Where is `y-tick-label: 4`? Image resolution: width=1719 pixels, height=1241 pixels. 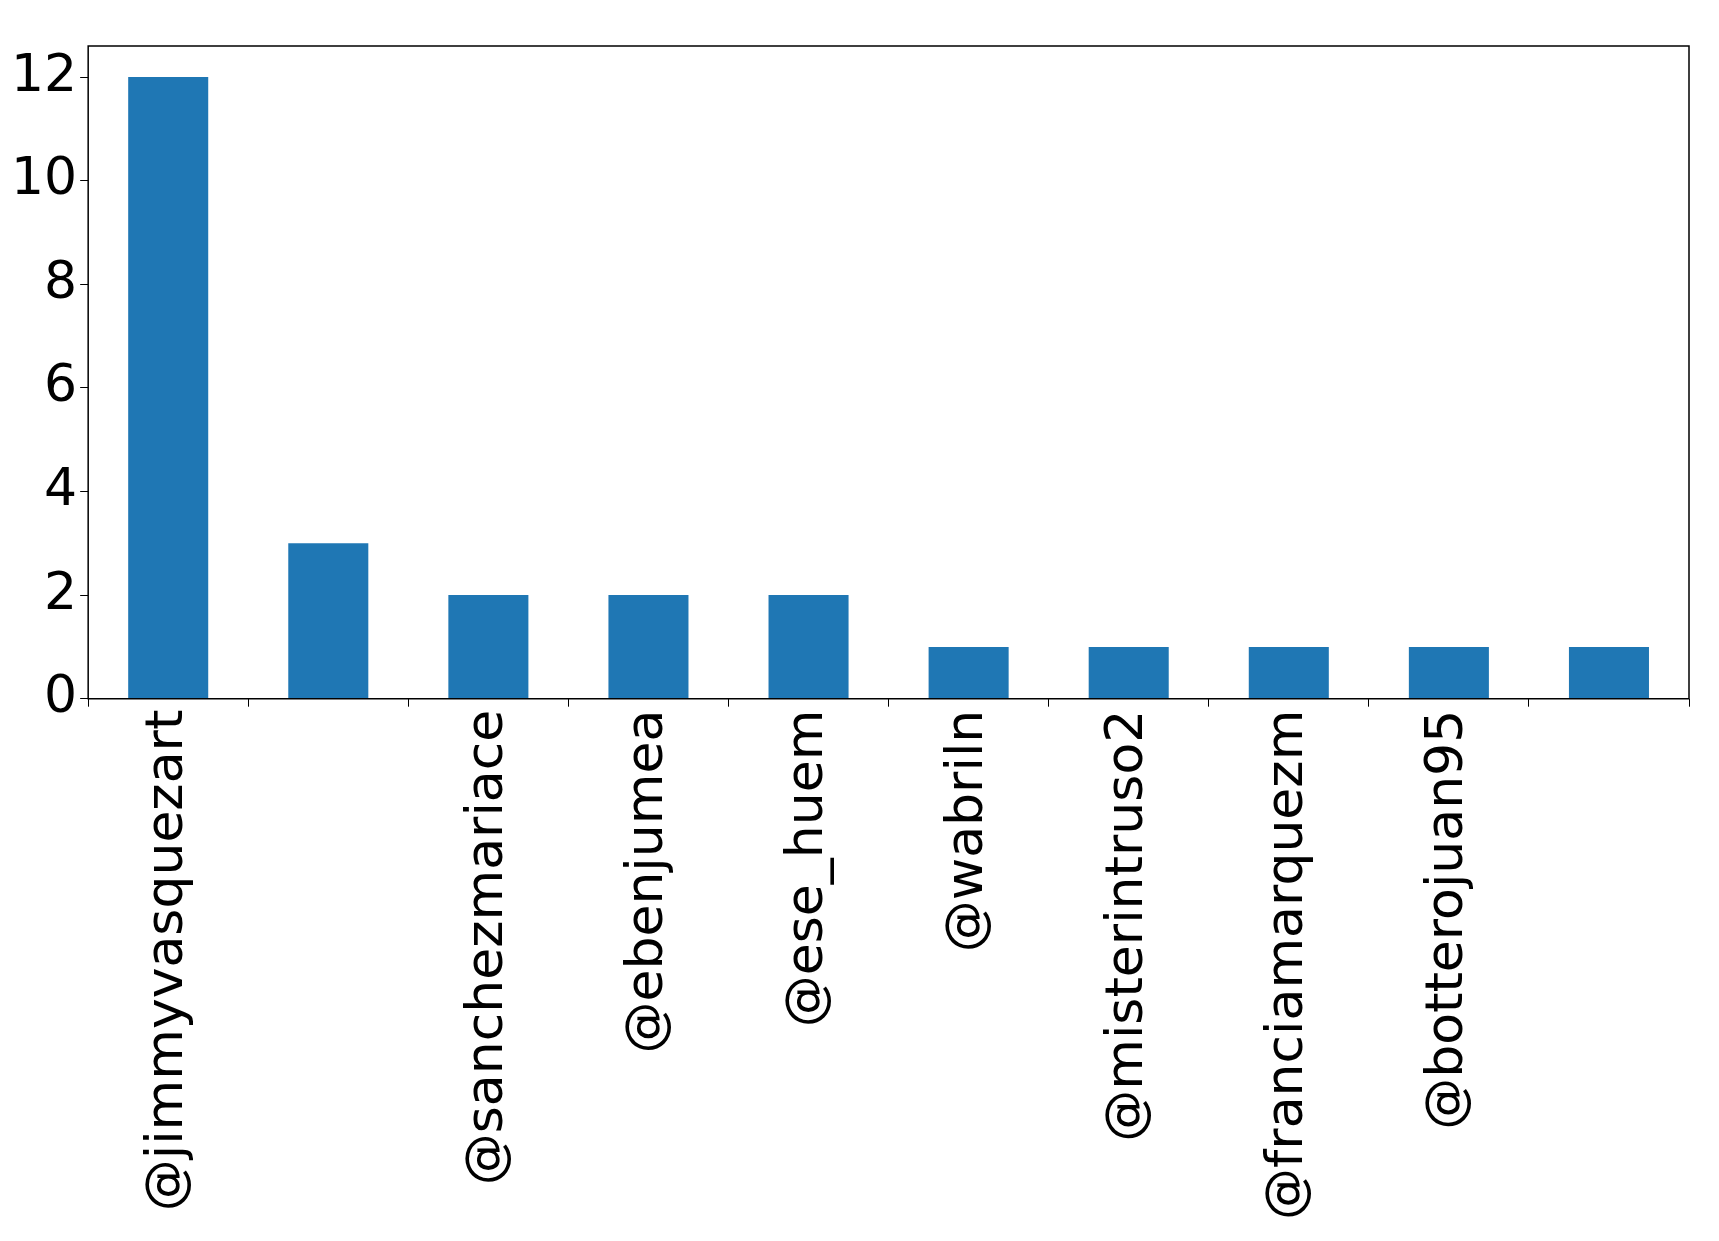 y-tick-label: 4 is located at coordinates (61, 487).